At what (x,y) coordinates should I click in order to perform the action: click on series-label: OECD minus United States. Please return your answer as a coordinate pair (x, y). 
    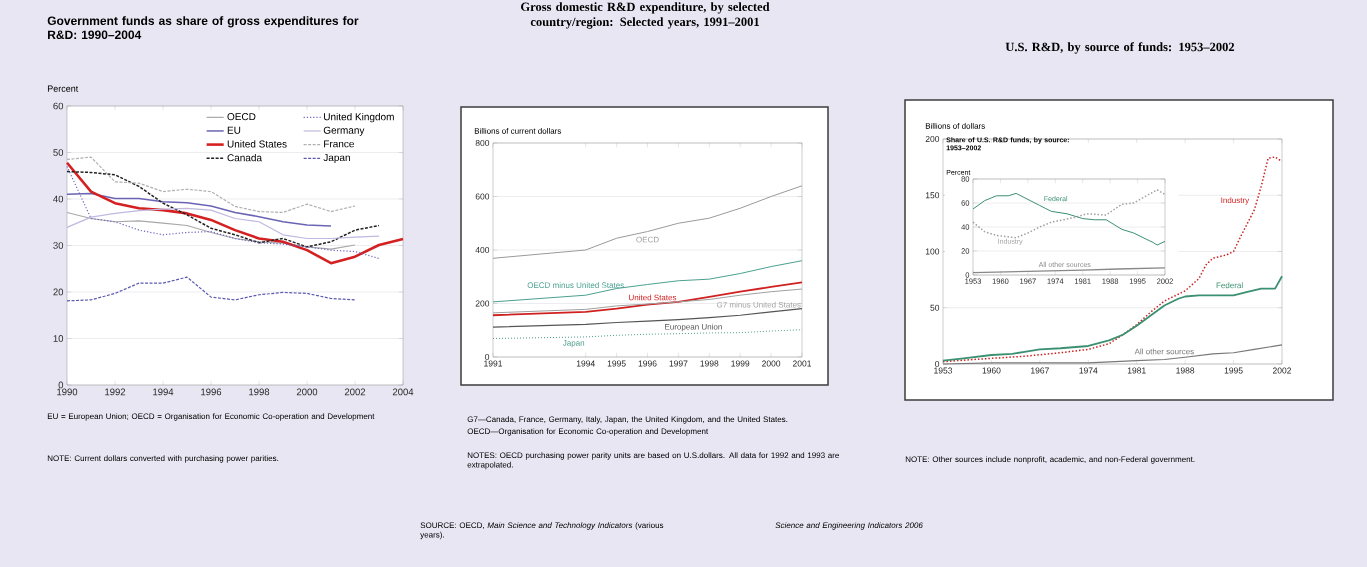
    Looking at the image, I should click on (575, 285).